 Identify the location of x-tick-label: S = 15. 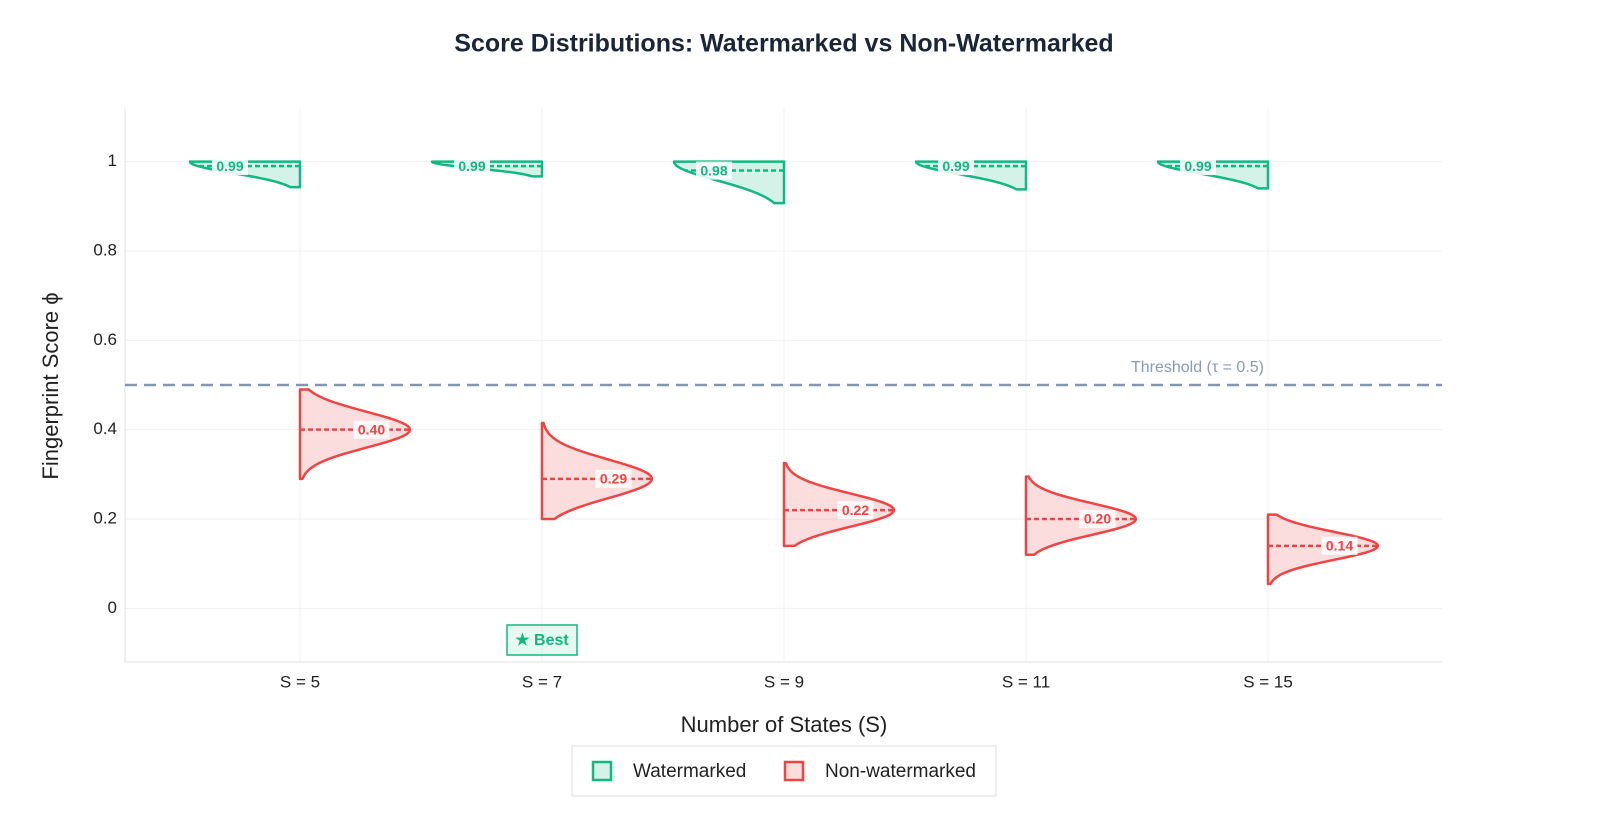
(1268, 681).